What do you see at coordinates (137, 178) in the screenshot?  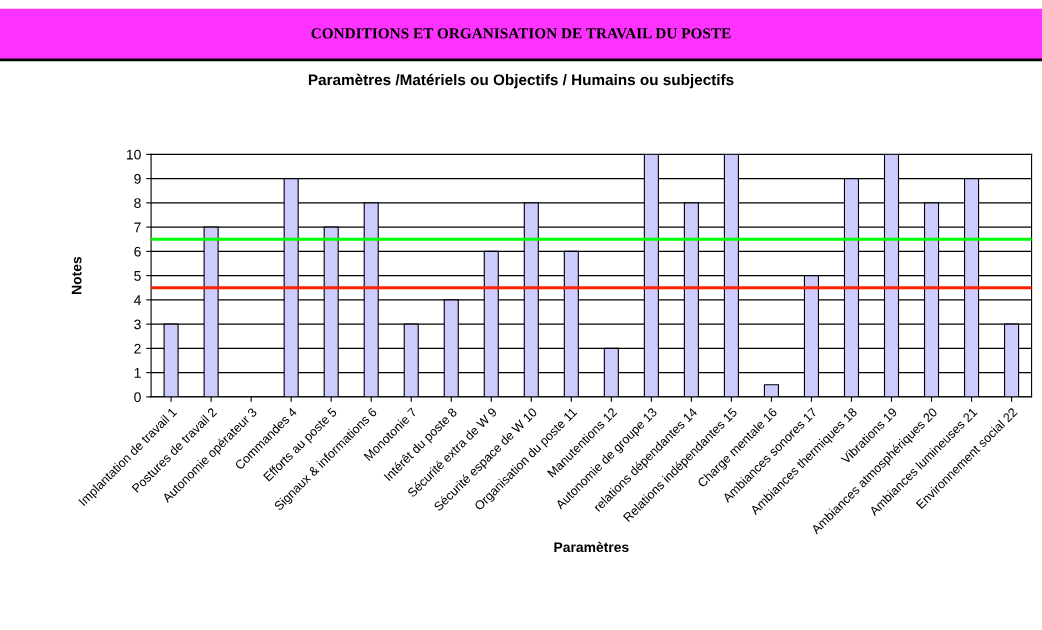 I see `y-tick-label: 9` at bounding box center [137, 178].